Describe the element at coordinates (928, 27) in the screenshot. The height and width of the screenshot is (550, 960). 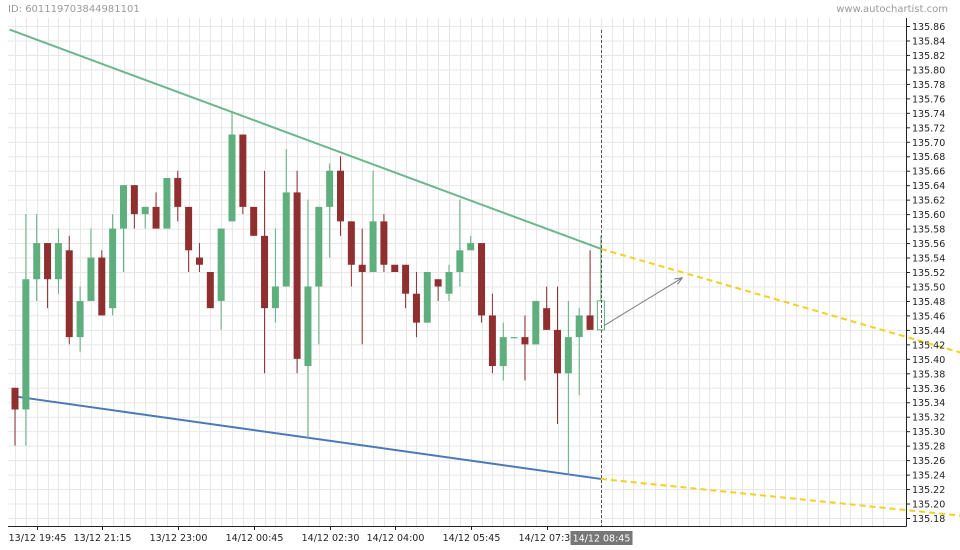
I see `y-tick-label: 135.86` at that location.